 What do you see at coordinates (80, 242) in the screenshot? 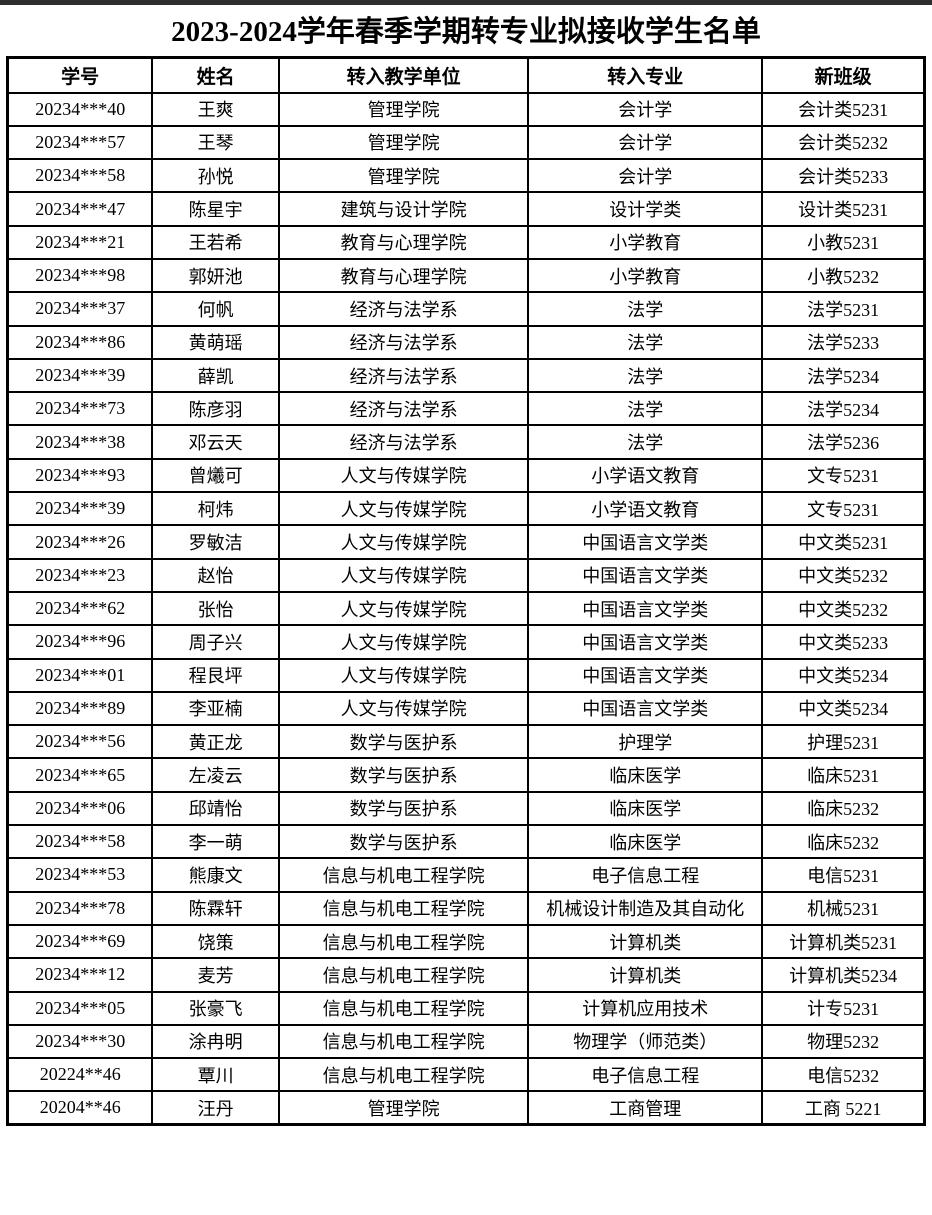
I see `cell-student-id: 20234***21` at bounding box center [80, 242].